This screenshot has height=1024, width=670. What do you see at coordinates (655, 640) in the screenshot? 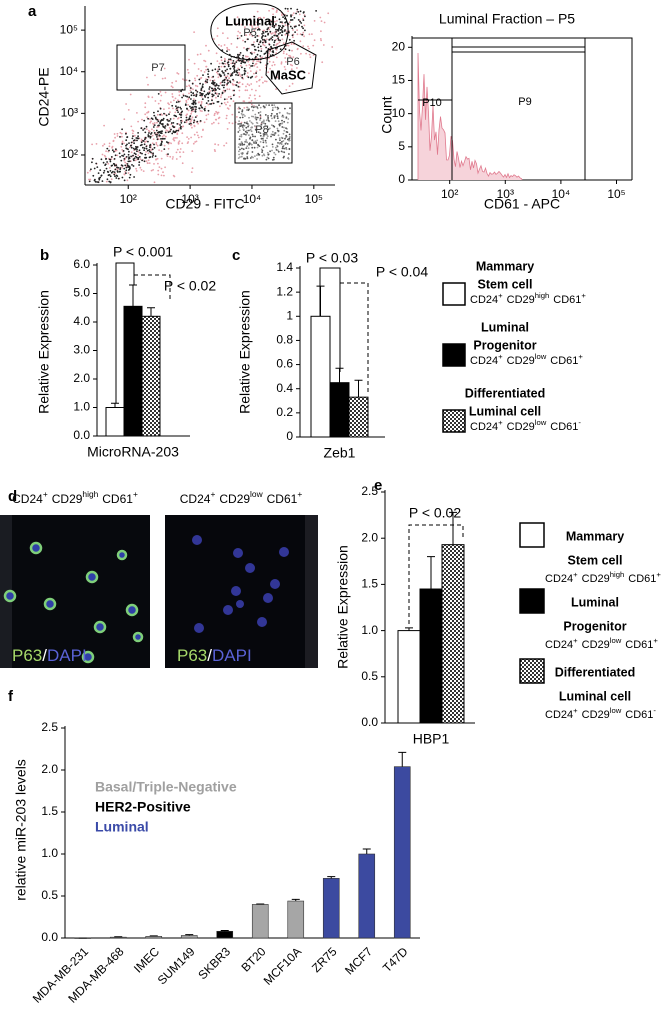
I see `marker-sup: +` at bounding box center [655, 640].